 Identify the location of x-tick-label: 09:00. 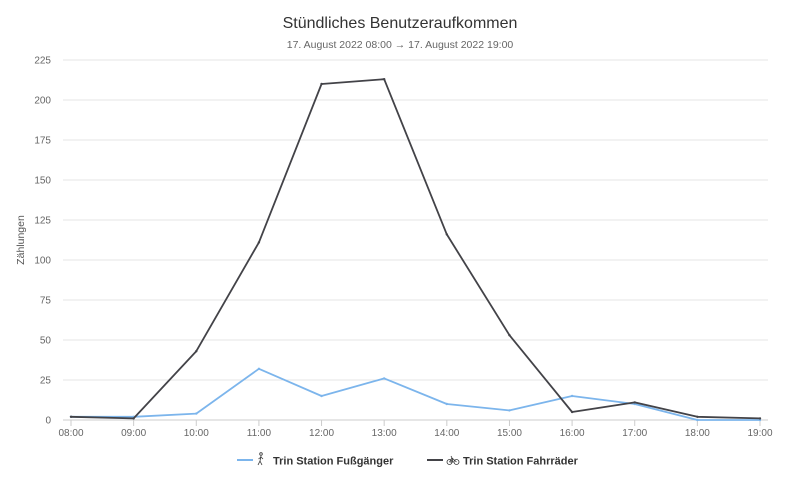
(133, 433).